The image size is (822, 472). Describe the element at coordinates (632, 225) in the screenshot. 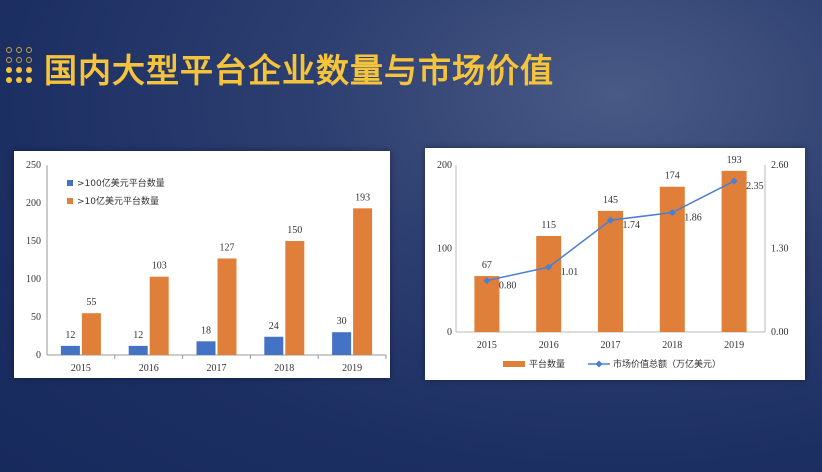

I see `line-data-label: 1.74` at that location.